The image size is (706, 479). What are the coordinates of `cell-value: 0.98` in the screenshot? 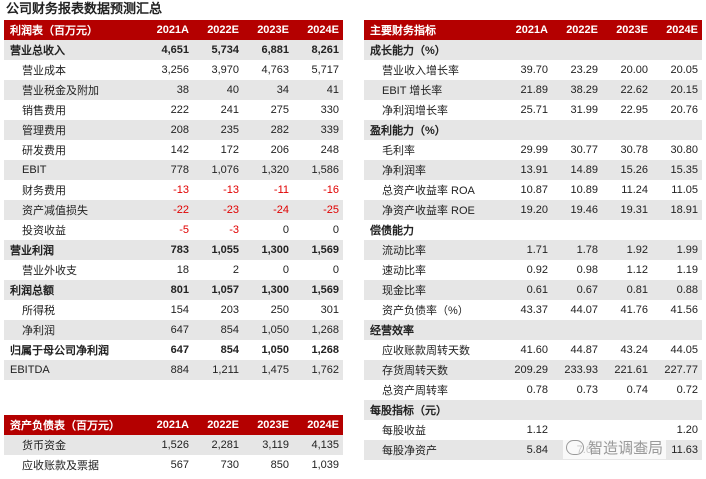 It's located at (587, 270).